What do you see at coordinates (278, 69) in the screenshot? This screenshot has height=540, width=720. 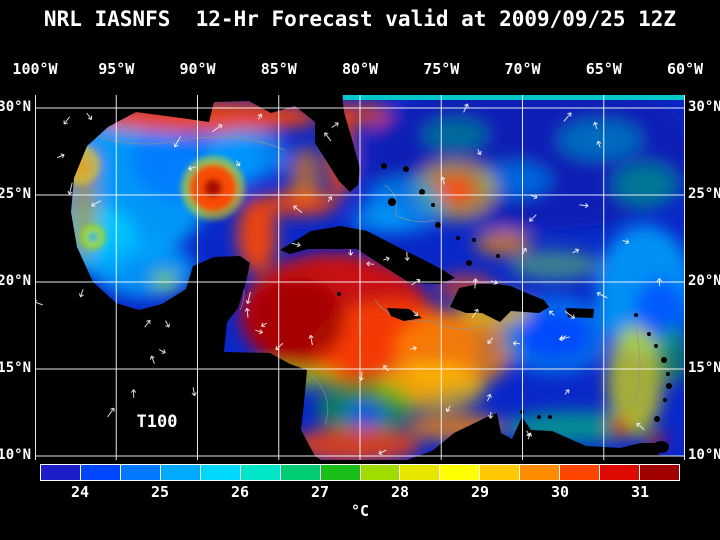 I see `longitude-tick-label: 85°W` at bounding box center [278, 69].